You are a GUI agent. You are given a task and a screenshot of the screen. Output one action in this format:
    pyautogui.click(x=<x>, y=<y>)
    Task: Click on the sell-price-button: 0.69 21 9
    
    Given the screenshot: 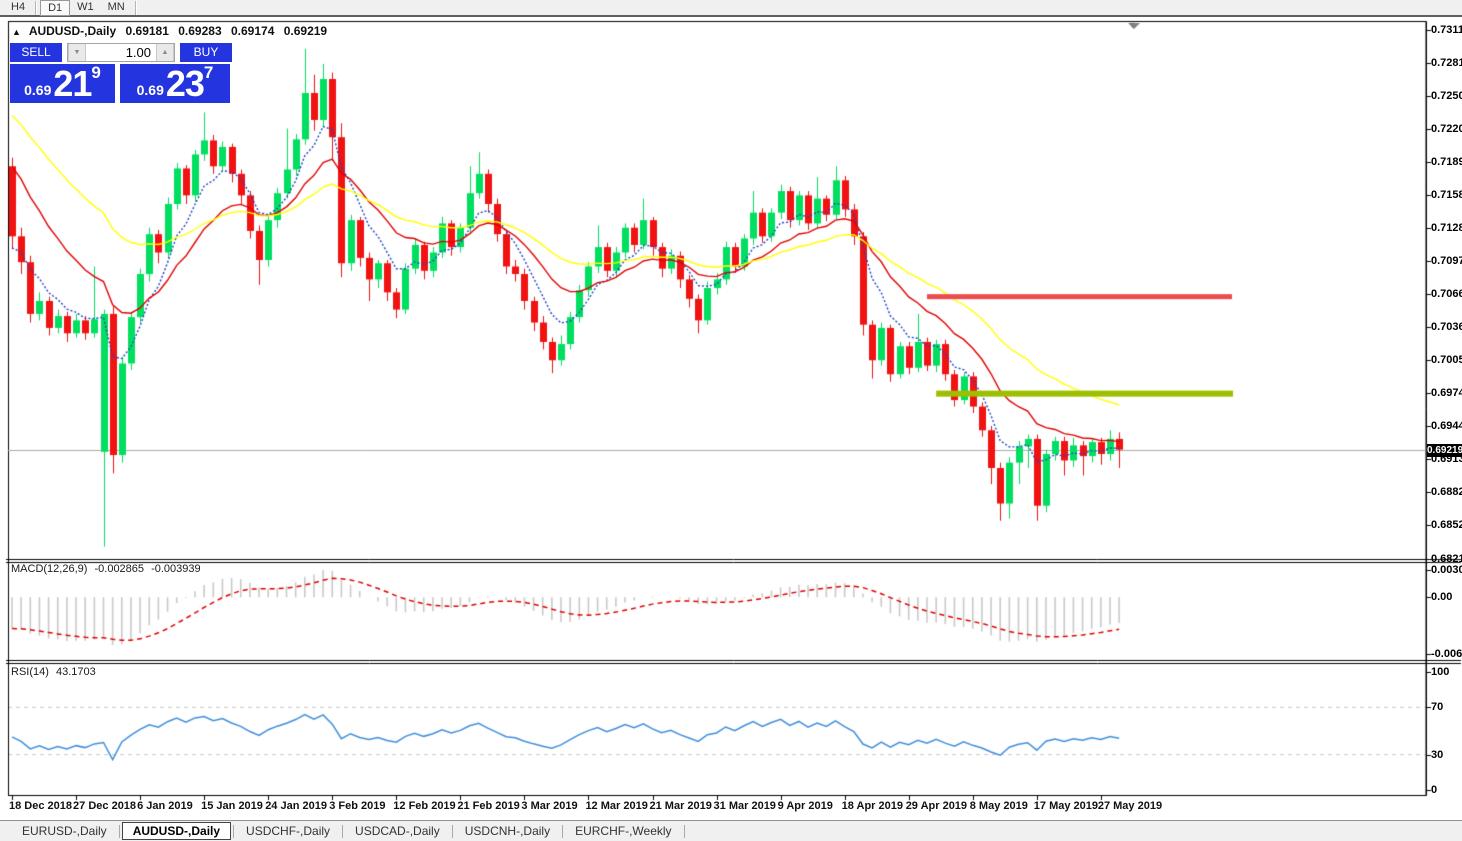 What is the action you would take?
    pyautogui.click(x=62, y=83)
    